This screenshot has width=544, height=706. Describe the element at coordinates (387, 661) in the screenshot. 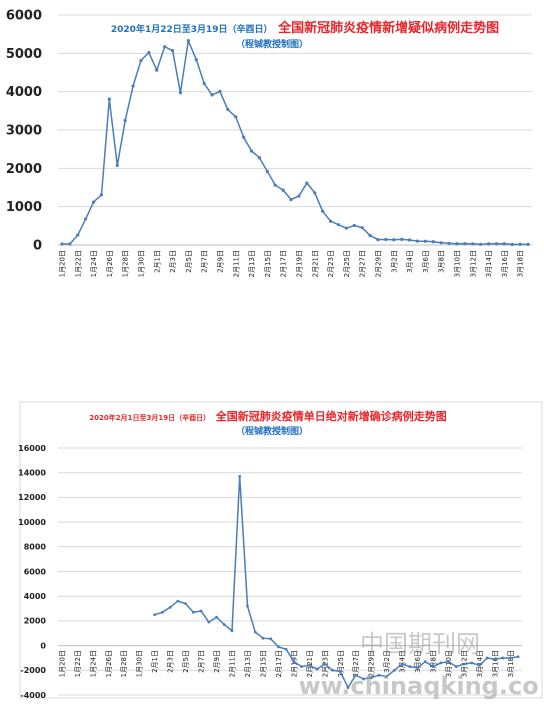

I see `x-tick-label: 3月2日` at that location.